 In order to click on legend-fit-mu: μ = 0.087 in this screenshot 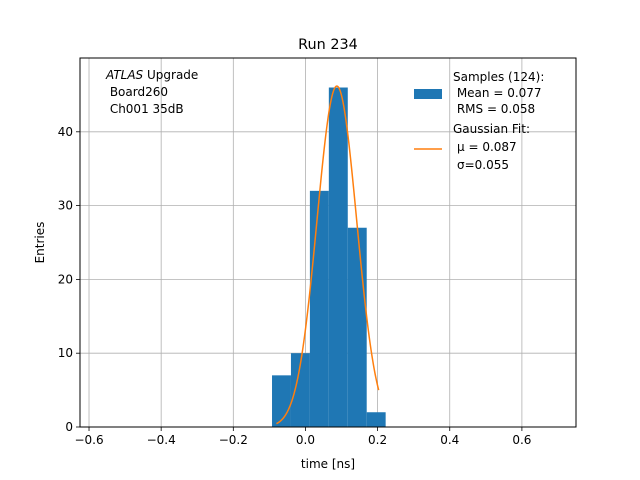, I will do `click(487, 147)`.